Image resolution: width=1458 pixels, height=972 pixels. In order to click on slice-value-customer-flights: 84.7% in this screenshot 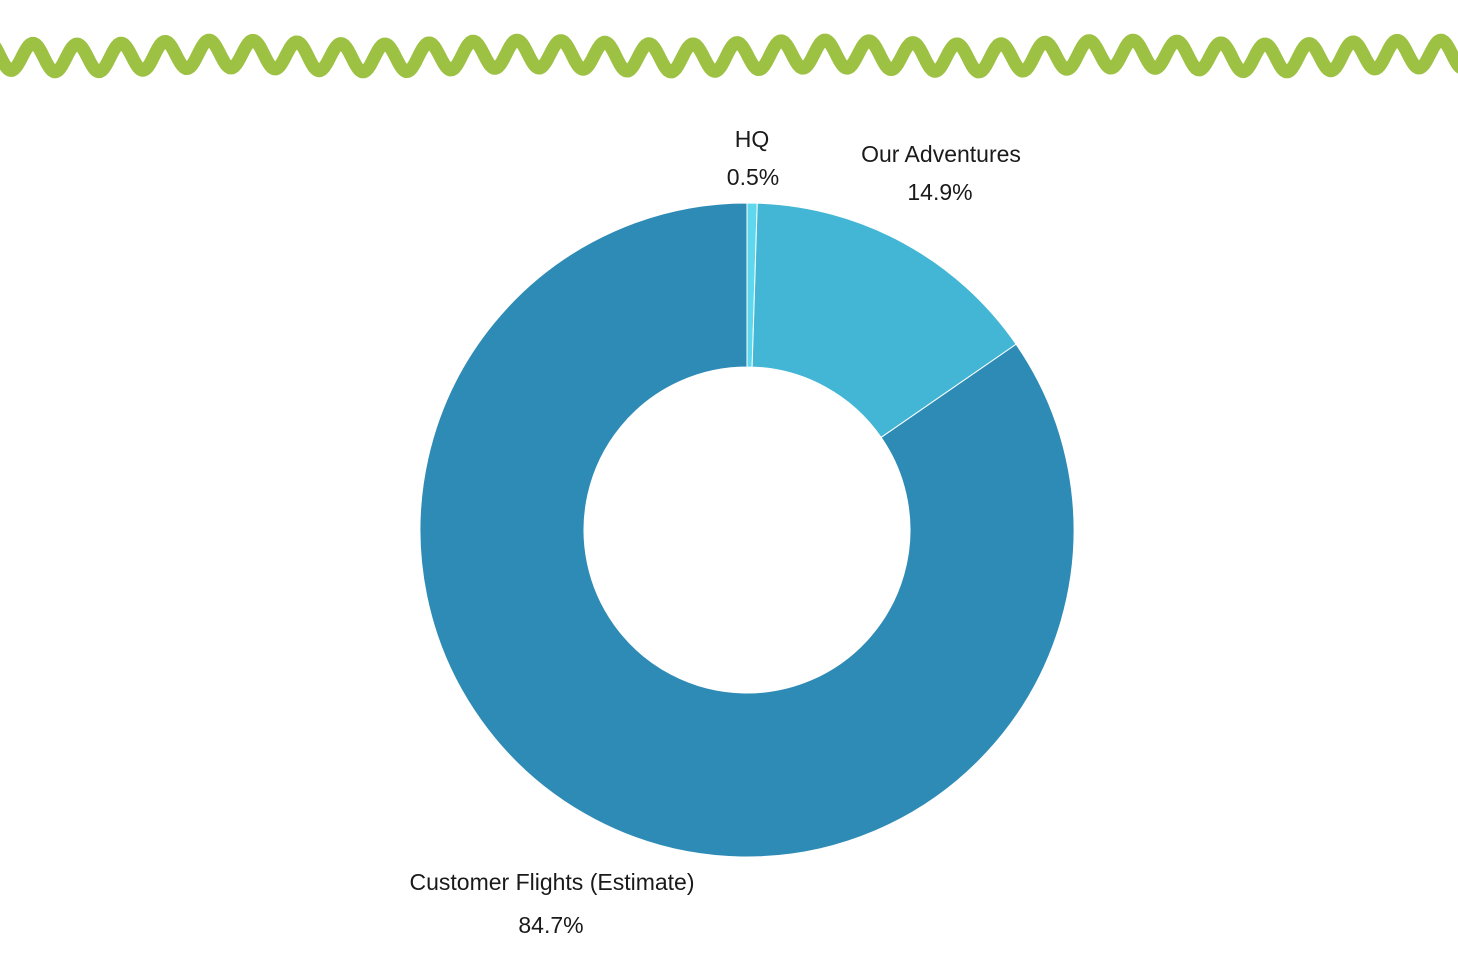, I will do `click(550, 925)`.